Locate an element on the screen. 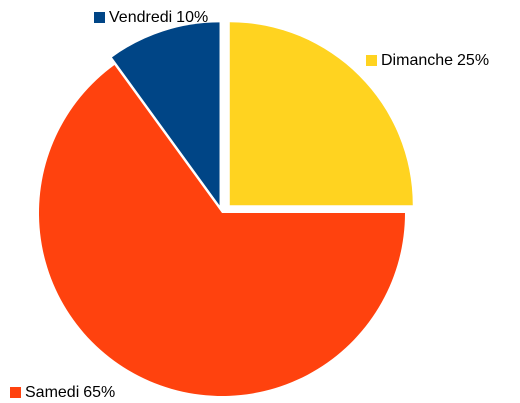 The image size is (520, 403). slice-label: Dimanche 25% is located at coordinates (435, 60).